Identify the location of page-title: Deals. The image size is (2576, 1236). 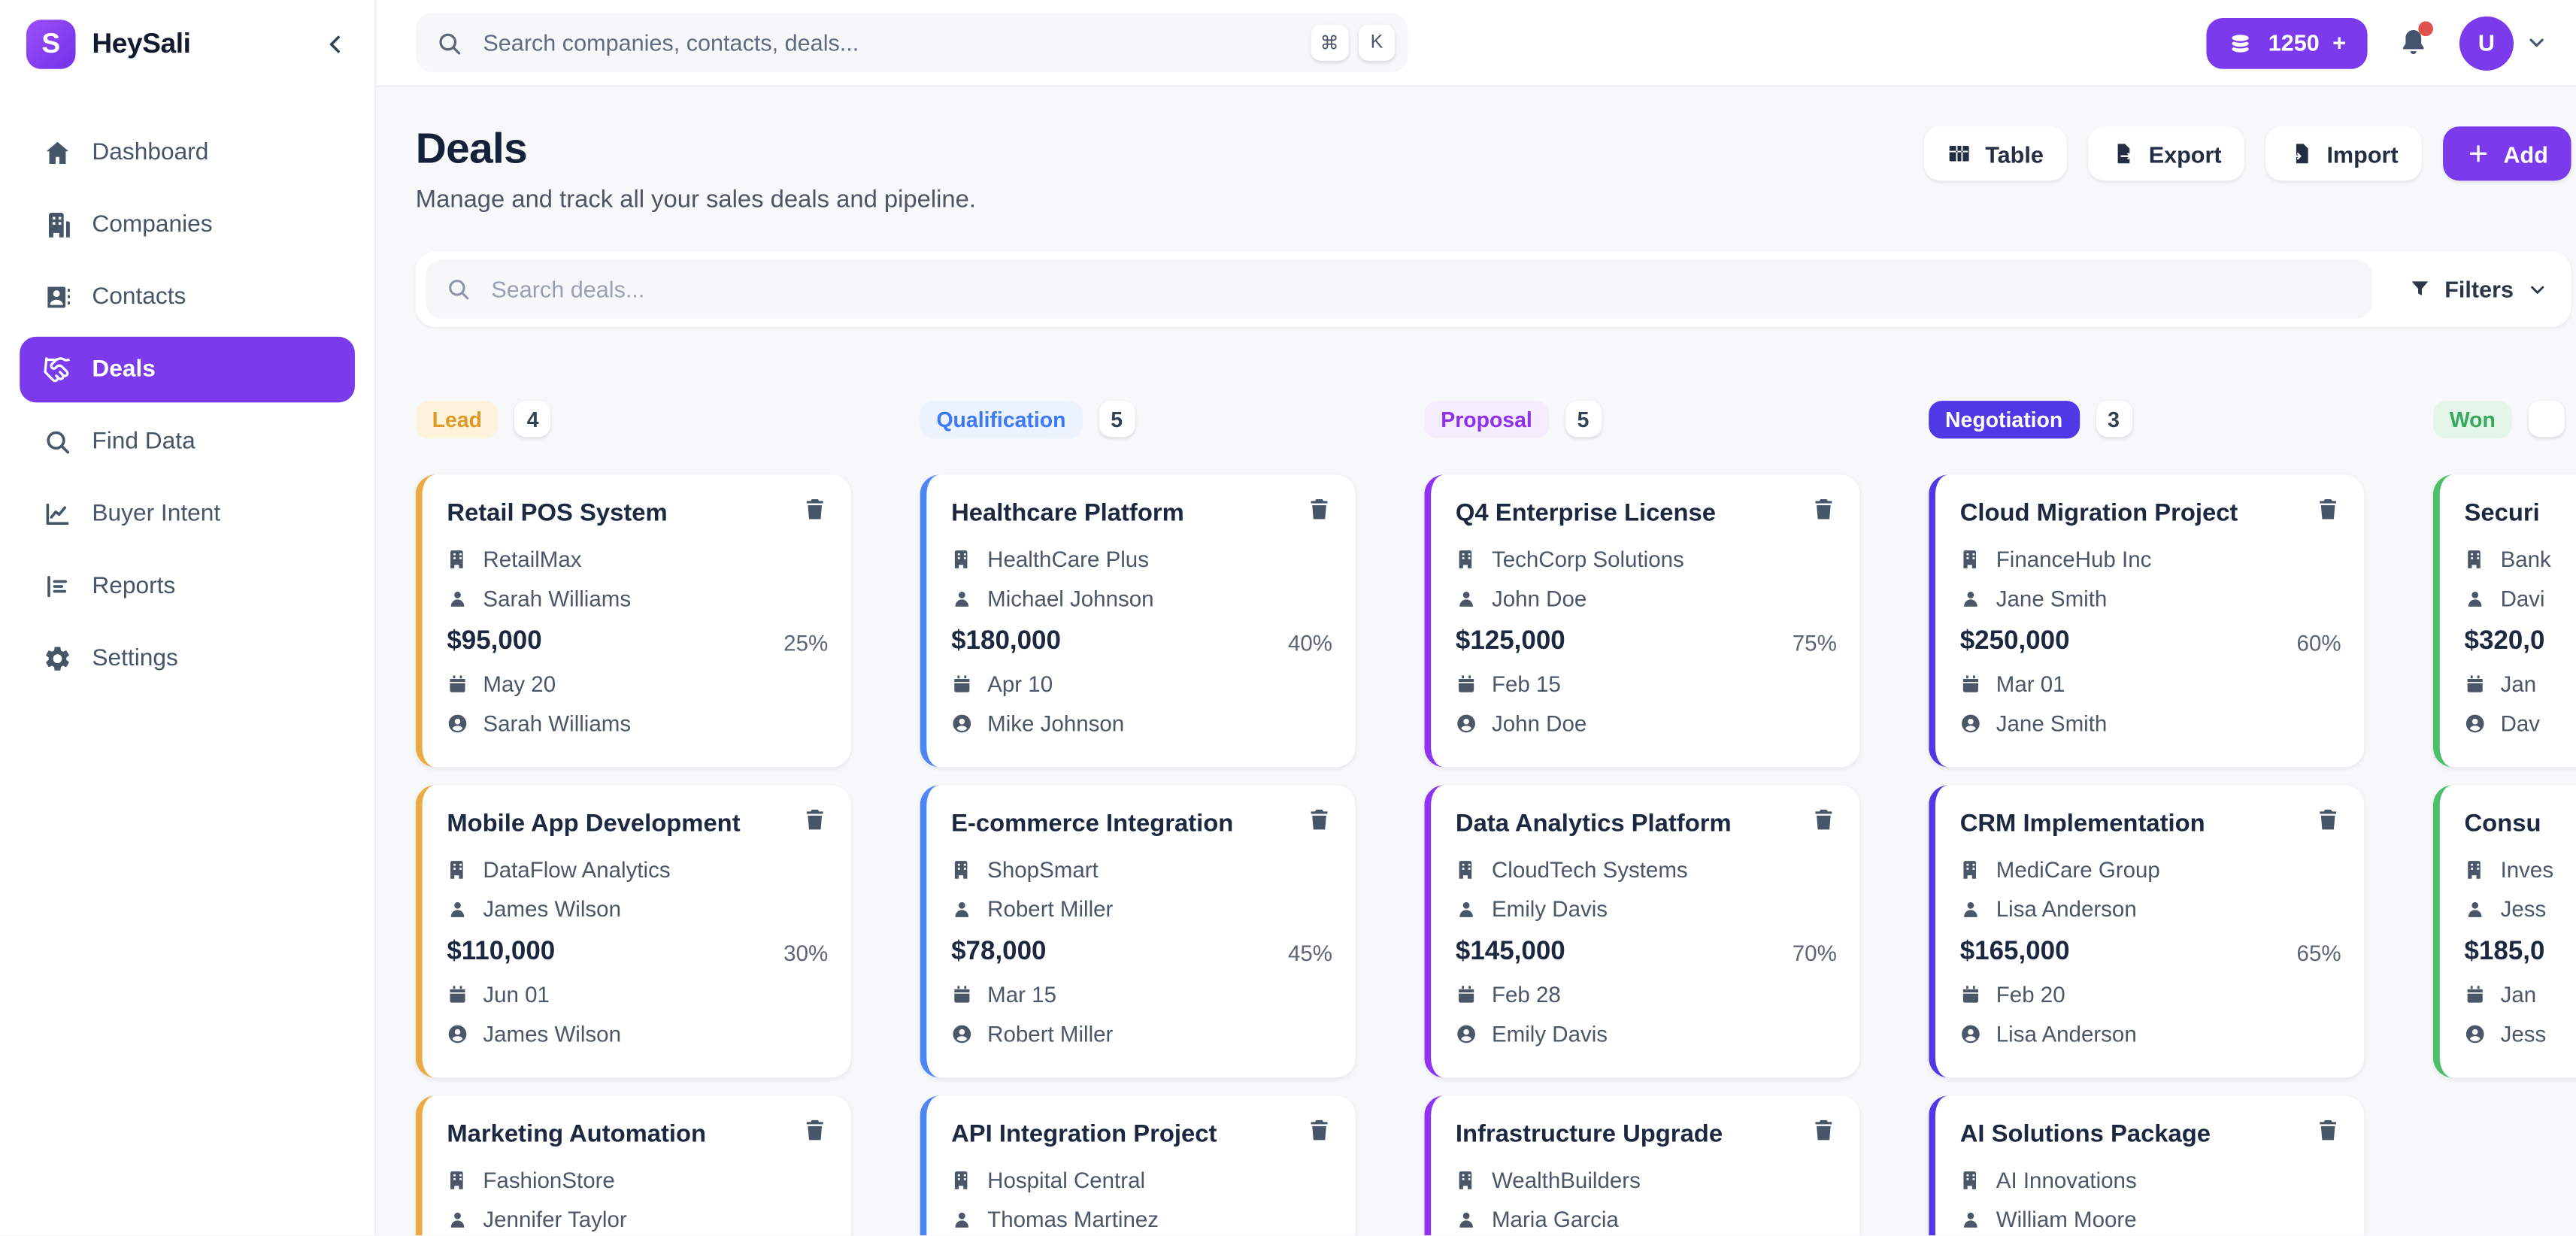
(472, 148).